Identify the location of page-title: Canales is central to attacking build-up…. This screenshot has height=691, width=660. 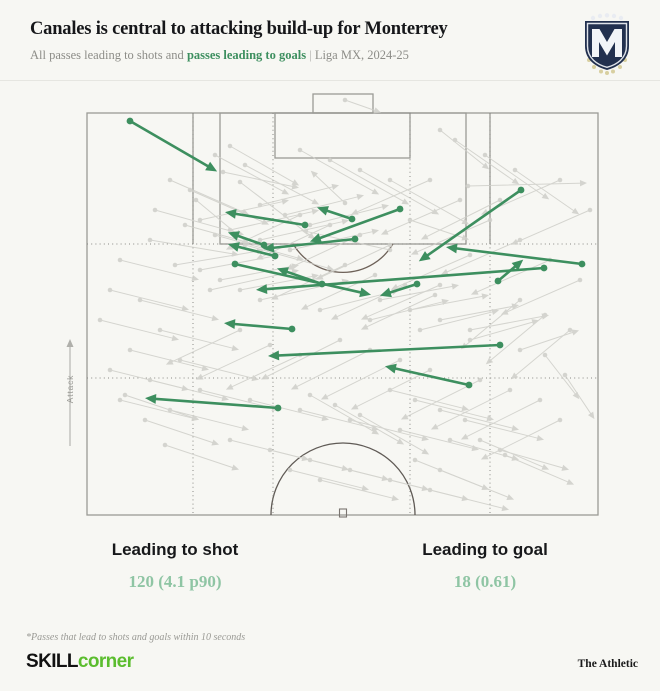
(239, 29).